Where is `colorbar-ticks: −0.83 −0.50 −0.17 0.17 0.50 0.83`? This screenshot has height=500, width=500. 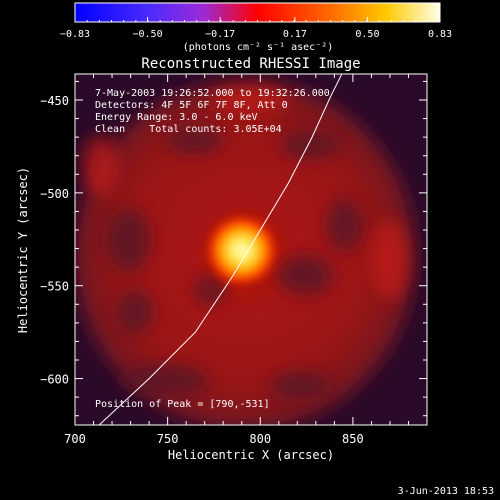 colorbar-ticks: −0.83 −0.50 −0.17 0.17 0.50 0.83 is located at coordinates (256, 28).